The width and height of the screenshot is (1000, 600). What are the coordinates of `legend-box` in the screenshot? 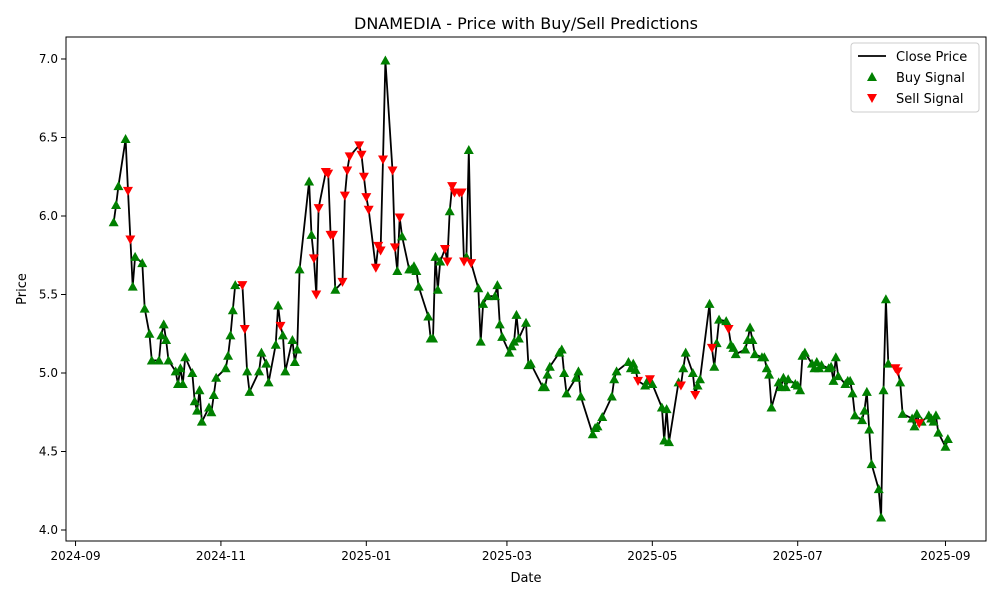 It's located at (915, 77).